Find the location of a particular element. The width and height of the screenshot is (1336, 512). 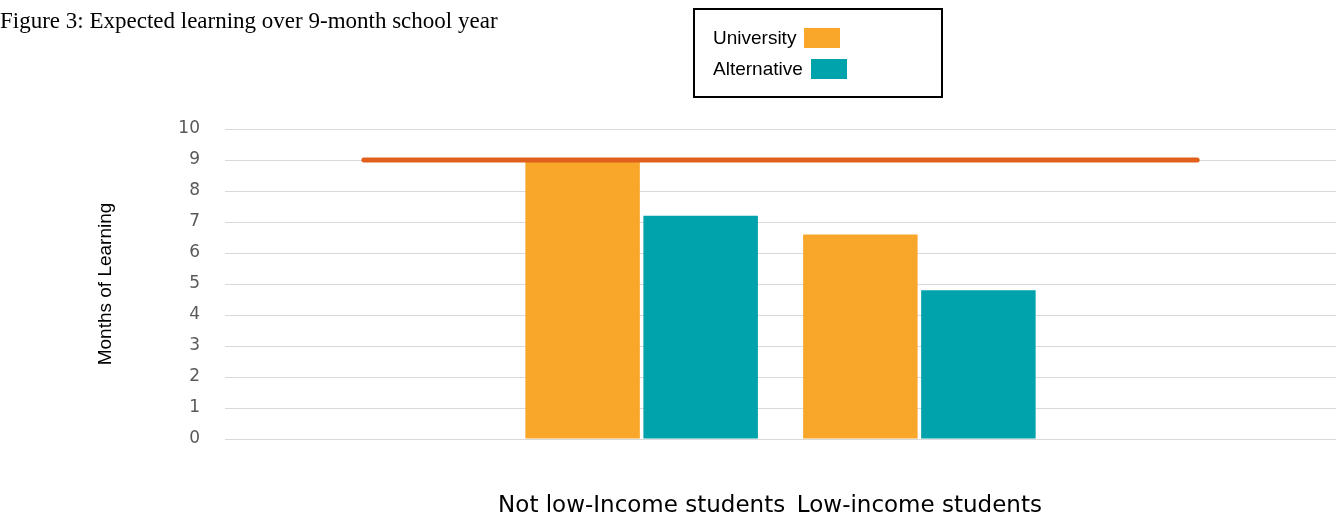

y-tick-label: 4 is located at coordinates (194, 313).